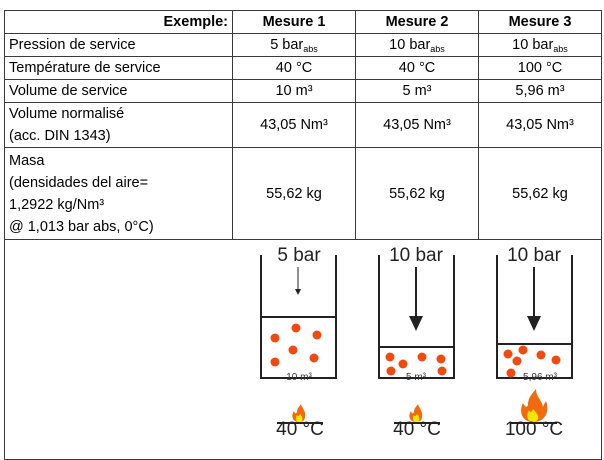 The height and width of the screenshot is (460, 604). What do you see at coordinates (118, 125) in the screenshot?
I see `row-label-normalized-volume: Volume normalisé (acc. DIN 1343)` at bounding box center [118, 125].